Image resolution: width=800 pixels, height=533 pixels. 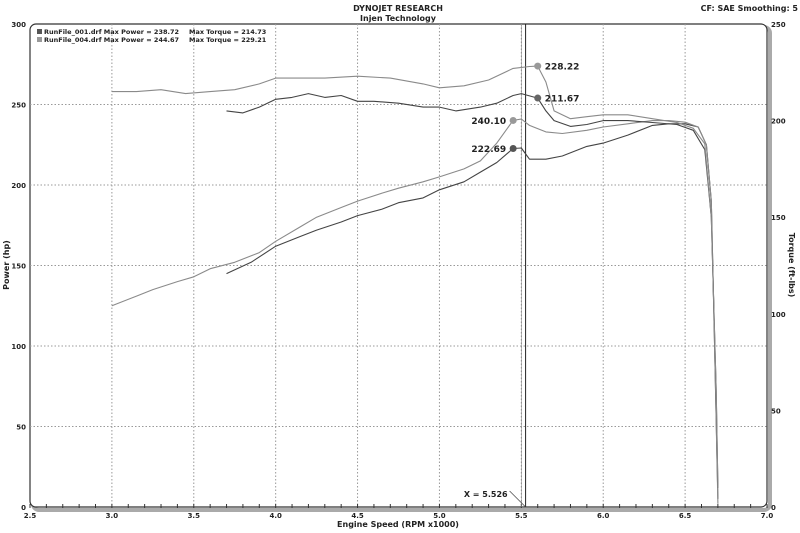 I want to click on y2-tick-label: 200, so click(x=778, y=122).